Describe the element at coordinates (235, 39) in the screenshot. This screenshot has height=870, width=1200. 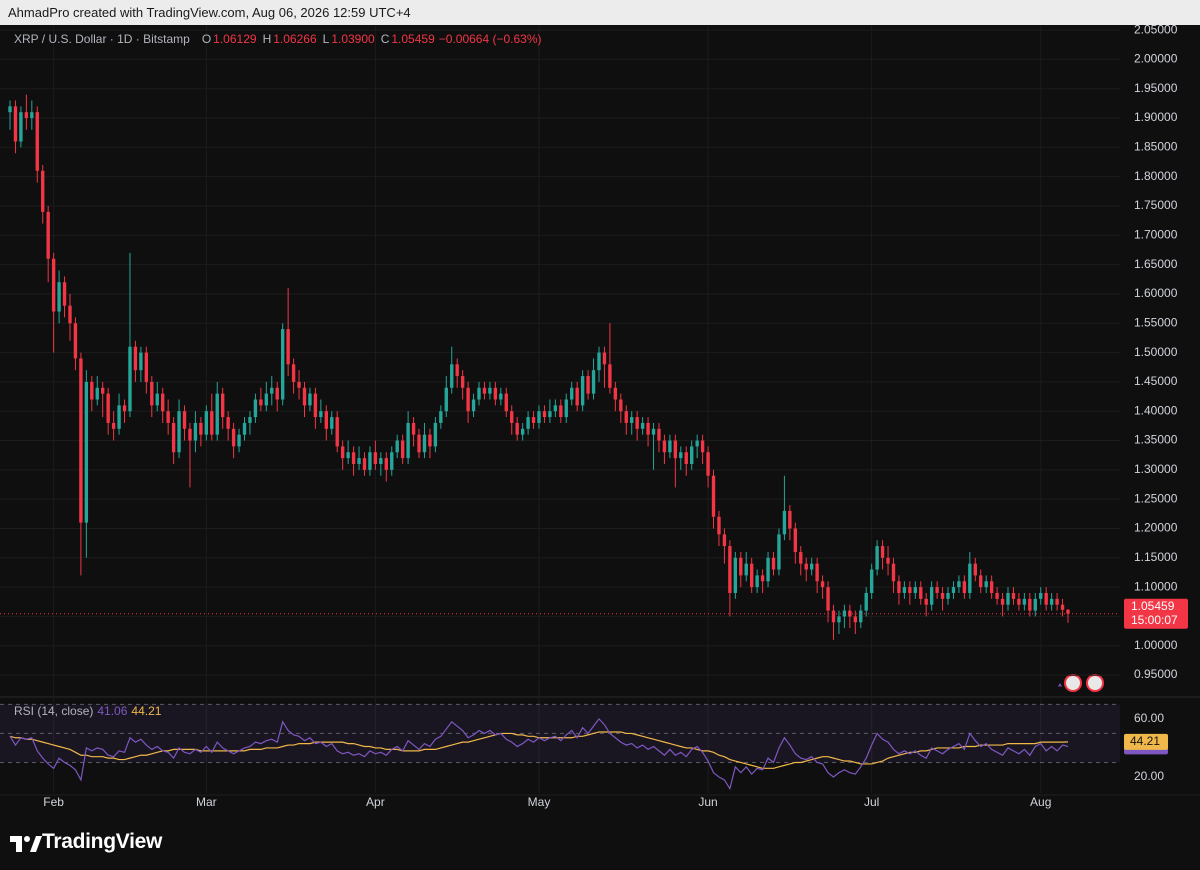
I see `ohlc-value: 1.06129` at that location.